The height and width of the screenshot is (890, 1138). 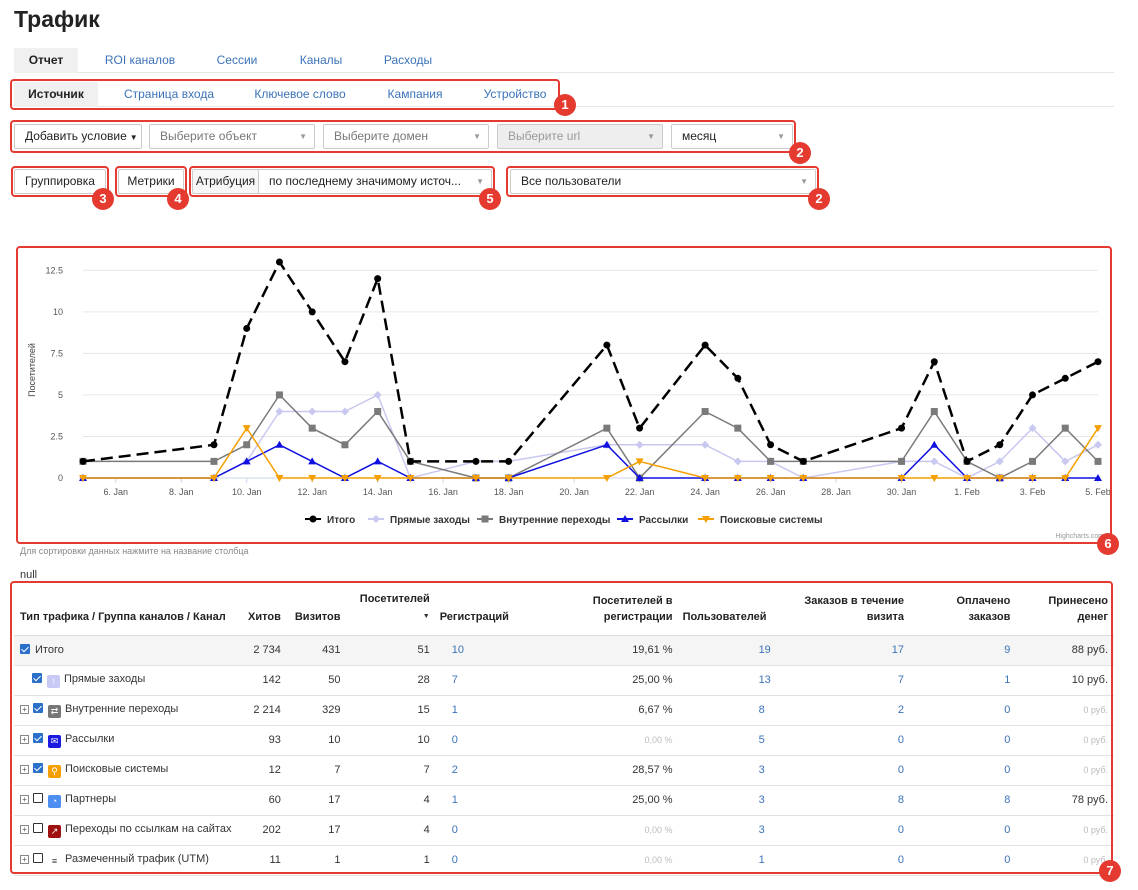 What do you see at coordinates (46, 60) in the screenshot?
I see `tab-report: Отчет` at bounding box center [46, 60].